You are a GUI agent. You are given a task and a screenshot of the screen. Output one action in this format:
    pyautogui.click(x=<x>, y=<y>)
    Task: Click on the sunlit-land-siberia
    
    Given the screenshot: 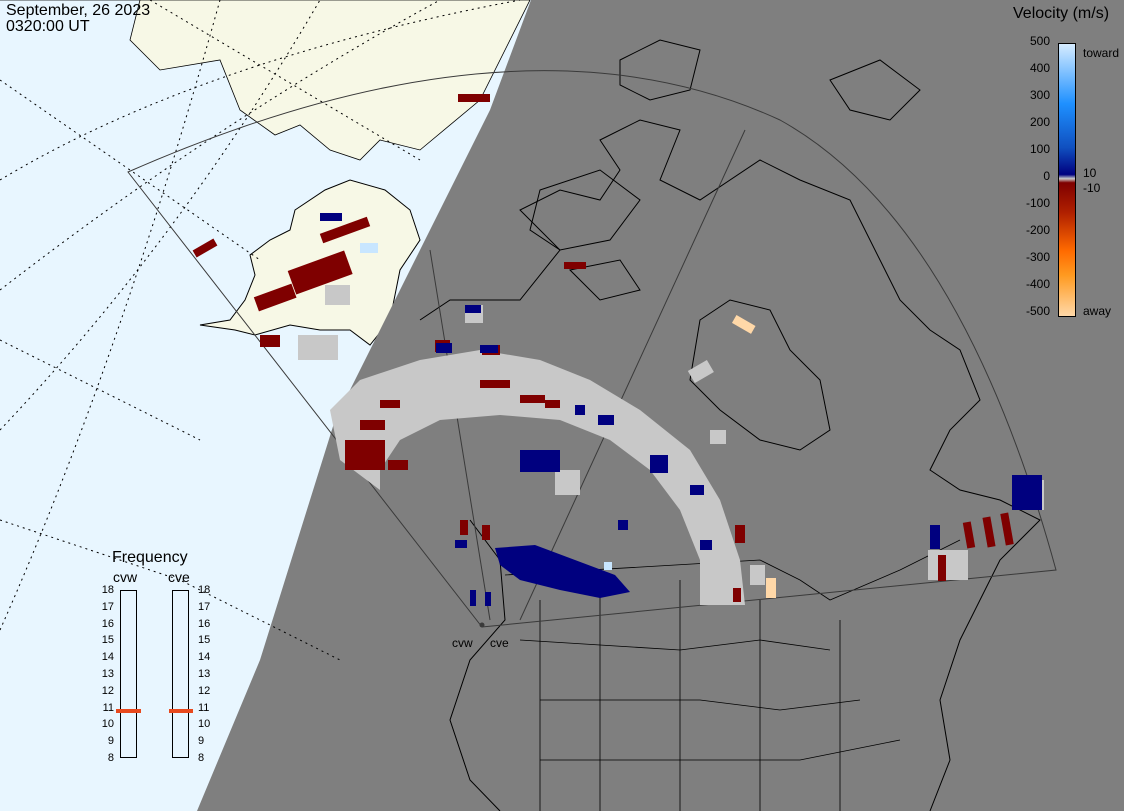 What is the action you would take?
    pyautogui.click(x=265, y=80)
    